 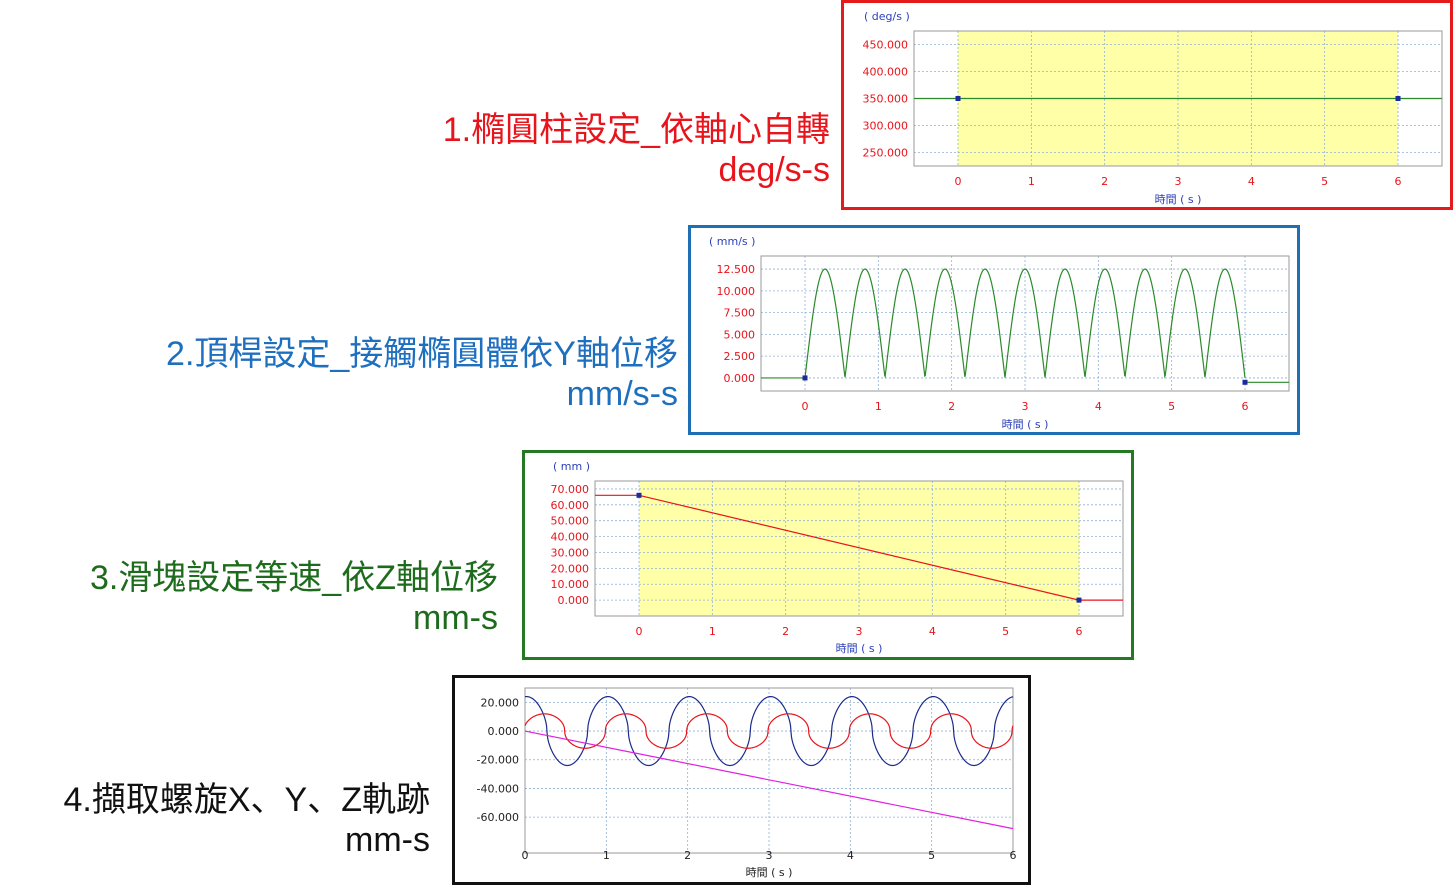 I want to click on panel-2-unit: mm/s-s, so click(x=622, y=394).